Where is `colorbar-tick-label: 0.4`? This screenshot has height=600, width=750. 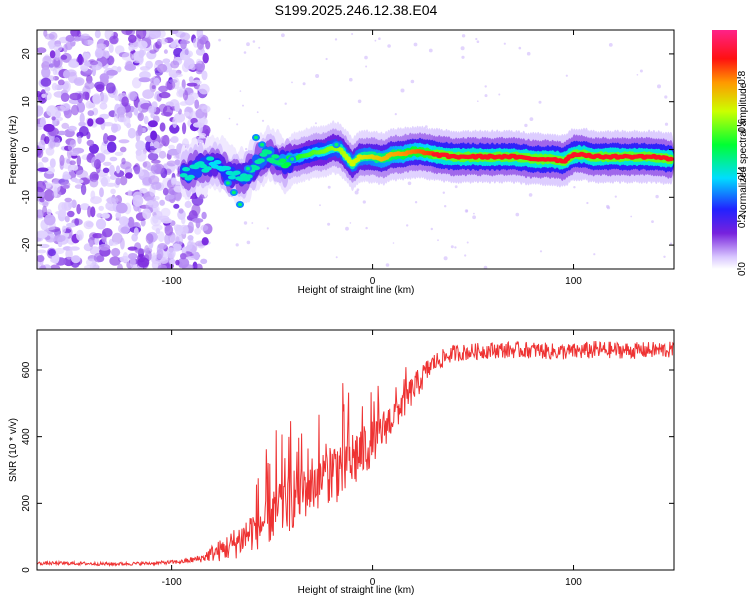
colorbar-tick-label: 0.4 is located at coordinates (742, 173).